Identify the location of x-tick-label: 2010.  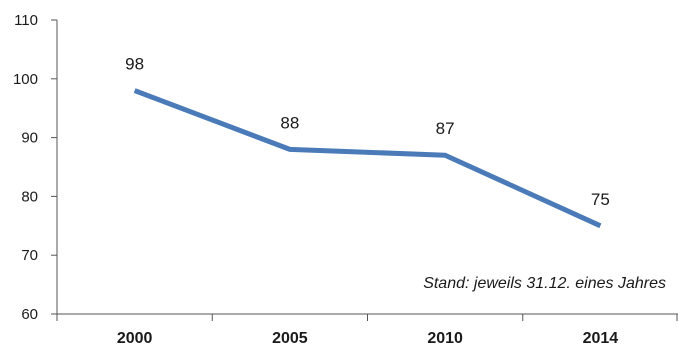
(445, 338).